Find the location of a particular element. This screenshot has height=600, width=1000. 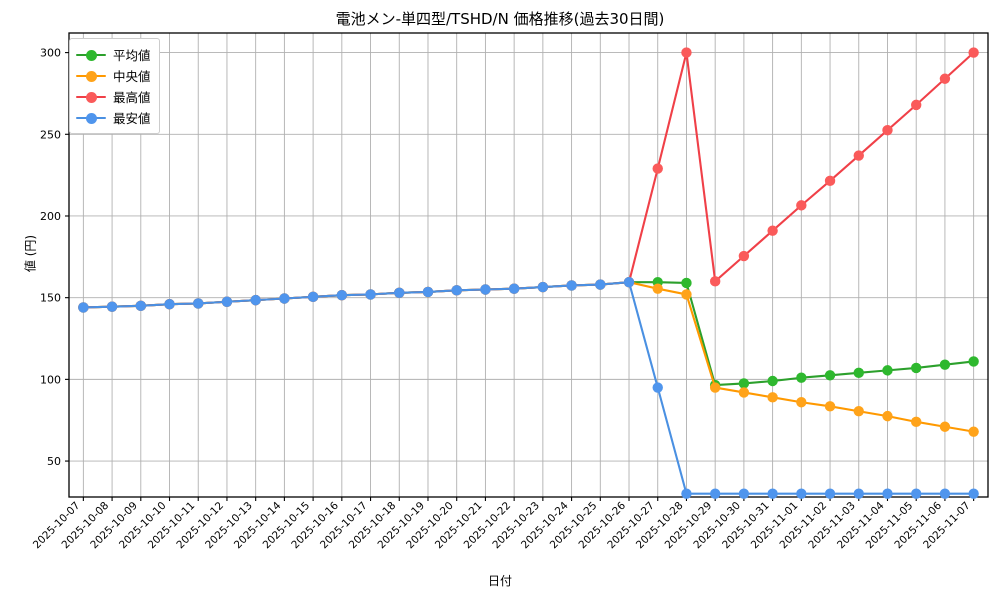

legend-item-1: 中央値 is located at coordinates (113, 75).